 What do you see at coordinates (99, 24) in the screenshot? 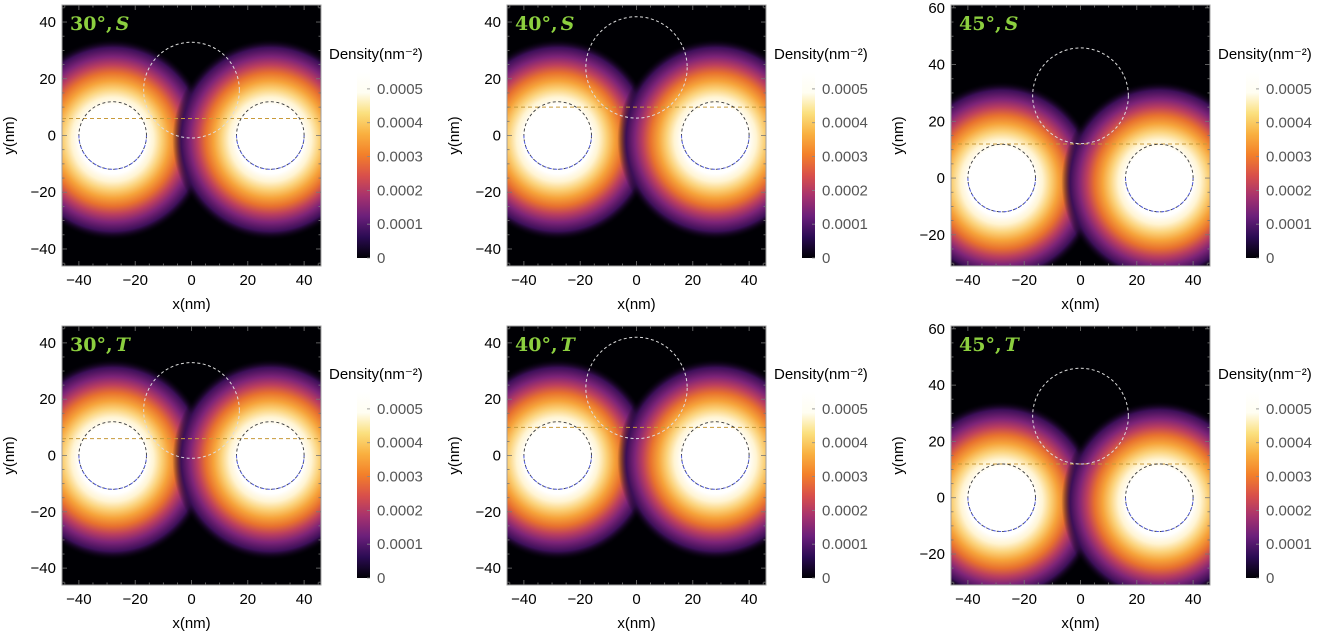
I see `panel-label: 30°, S` at bounding box center [99, 24].